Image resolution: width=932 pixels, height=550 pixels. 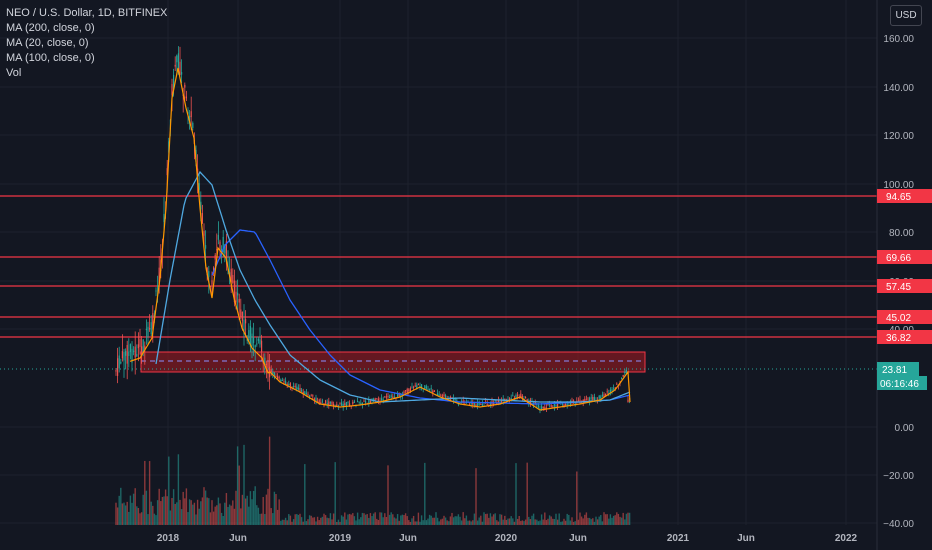 What do you see at coordinates (50, 28) in the screenshot?
I see `ma200-legend: MA (200, close, 0)` at bounding box center [50, 28].